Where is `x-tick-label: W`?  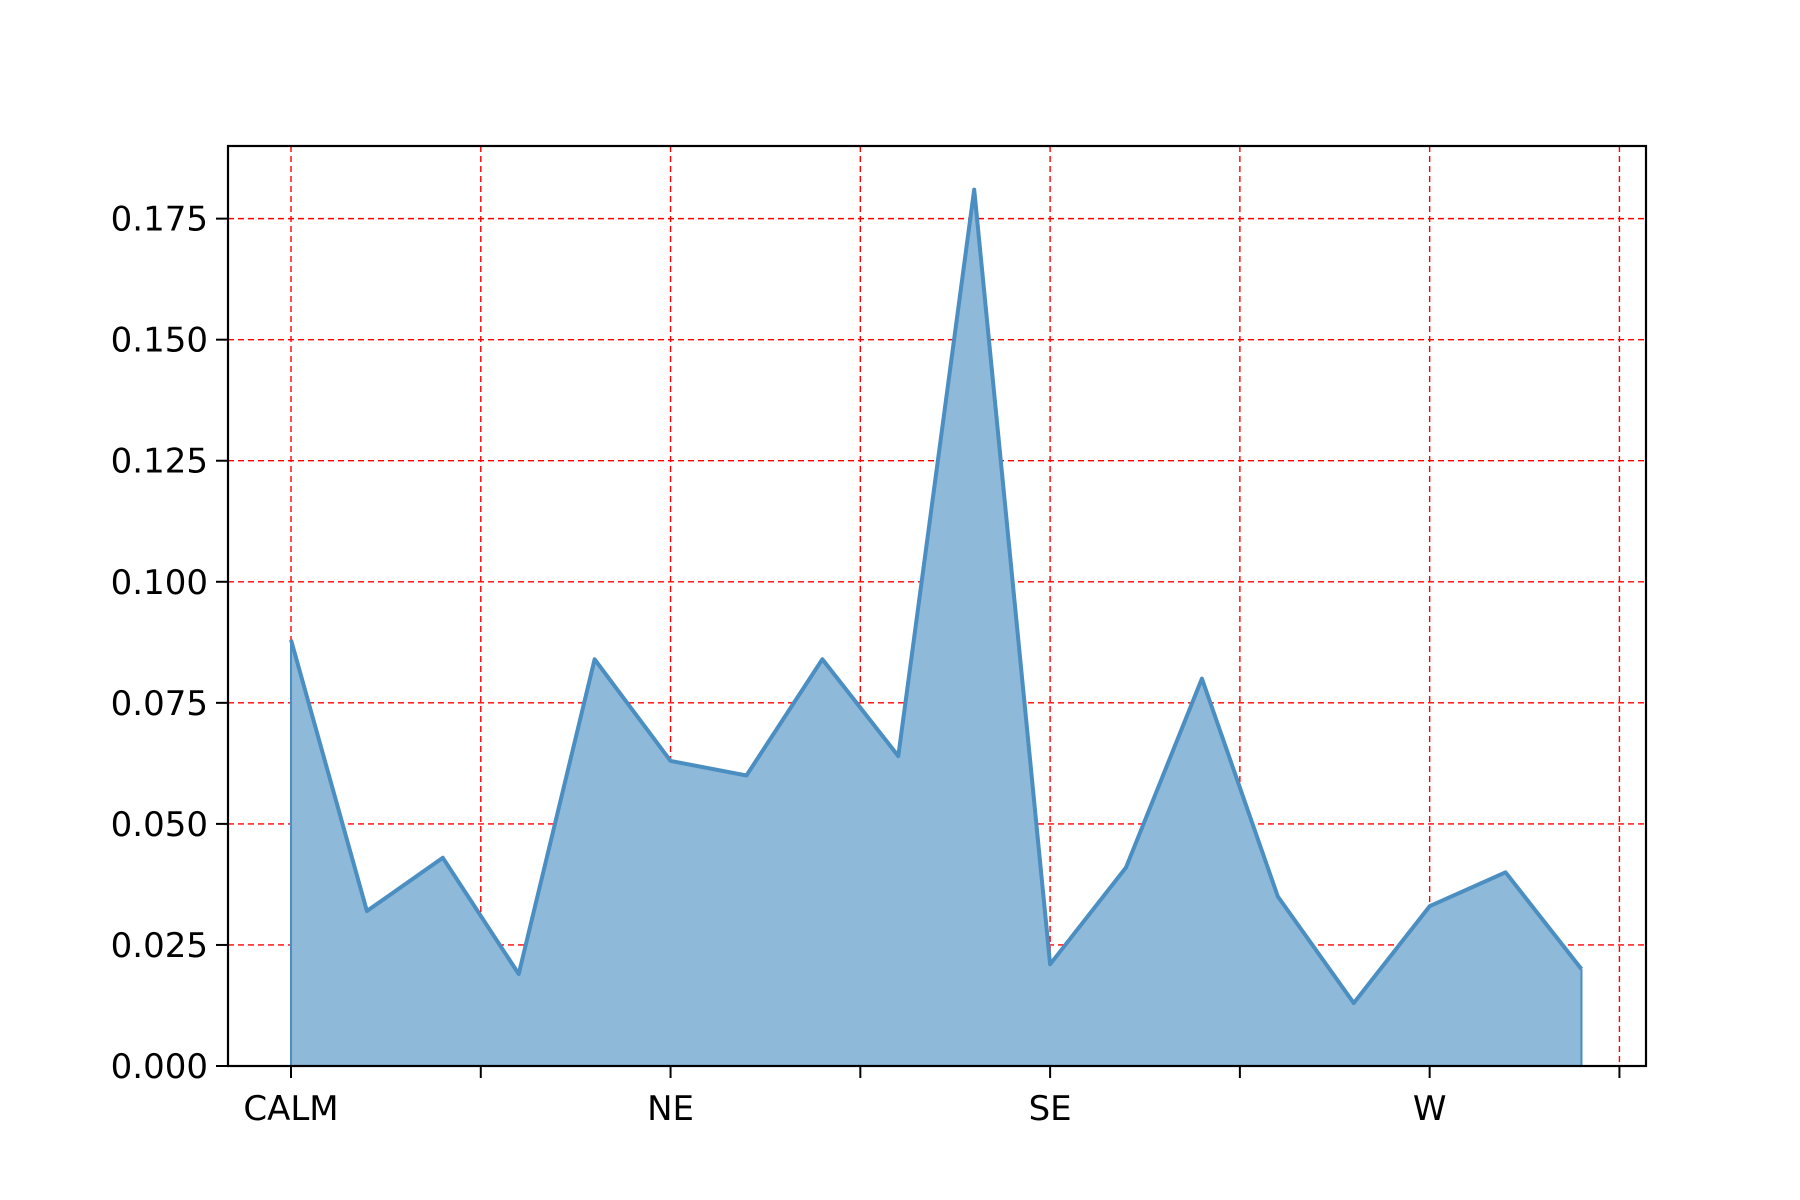
x-tick-label: W is located at coordinates (1430, 1109).